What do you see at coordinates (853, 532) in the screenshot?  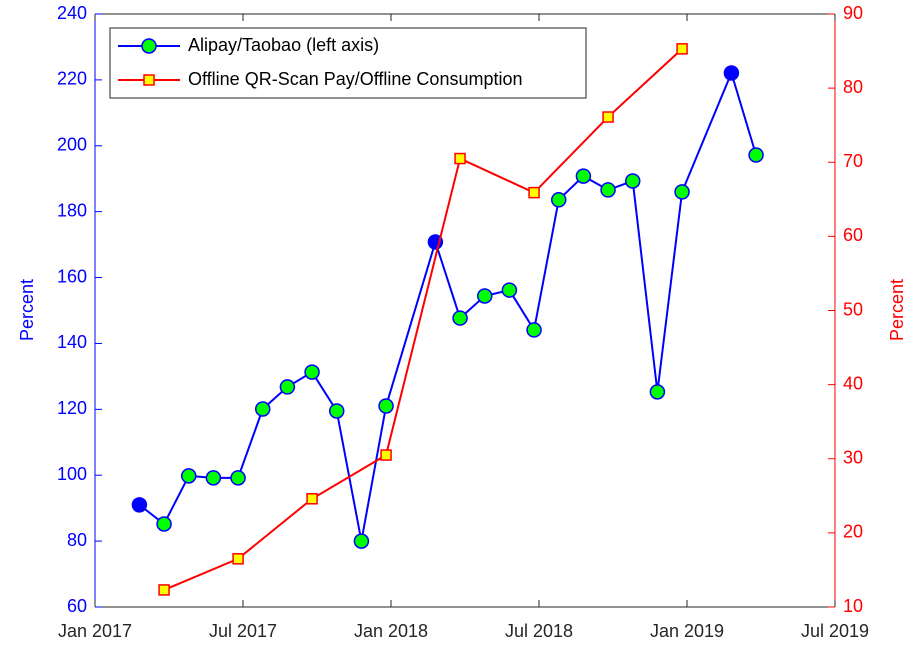 I see `y2-tick-label: 20` at bounding box center [853, 532].